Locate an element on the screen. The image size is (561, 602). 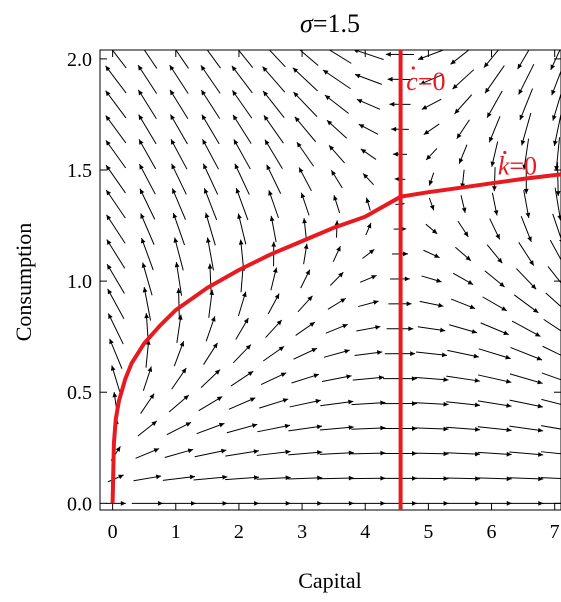
y-tick-label: 1.5 is located at coordinates (79, 171).